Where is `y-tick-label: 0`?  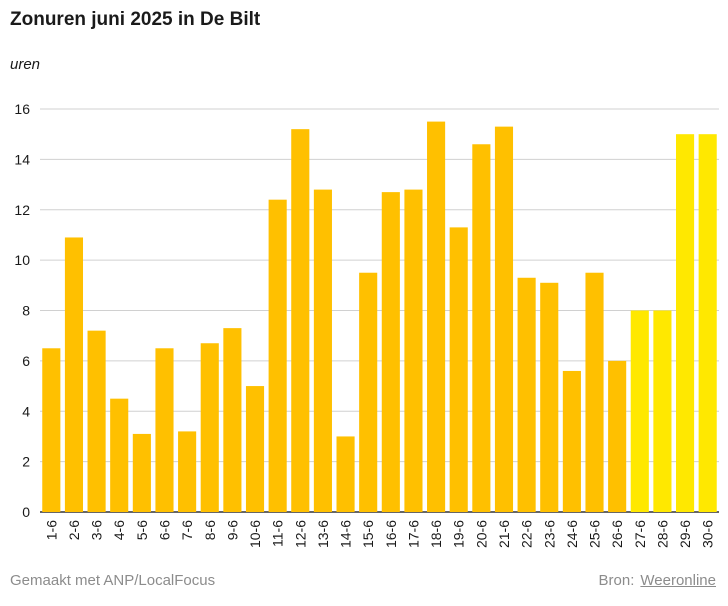
y-tick-label: 0 is located at coordinates (26, 512).